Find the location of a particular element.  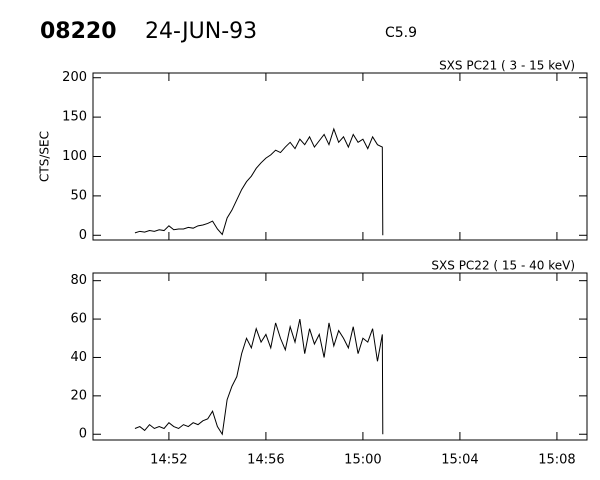

x-tick-label: 15:04 is located at coordinates (459, 460).